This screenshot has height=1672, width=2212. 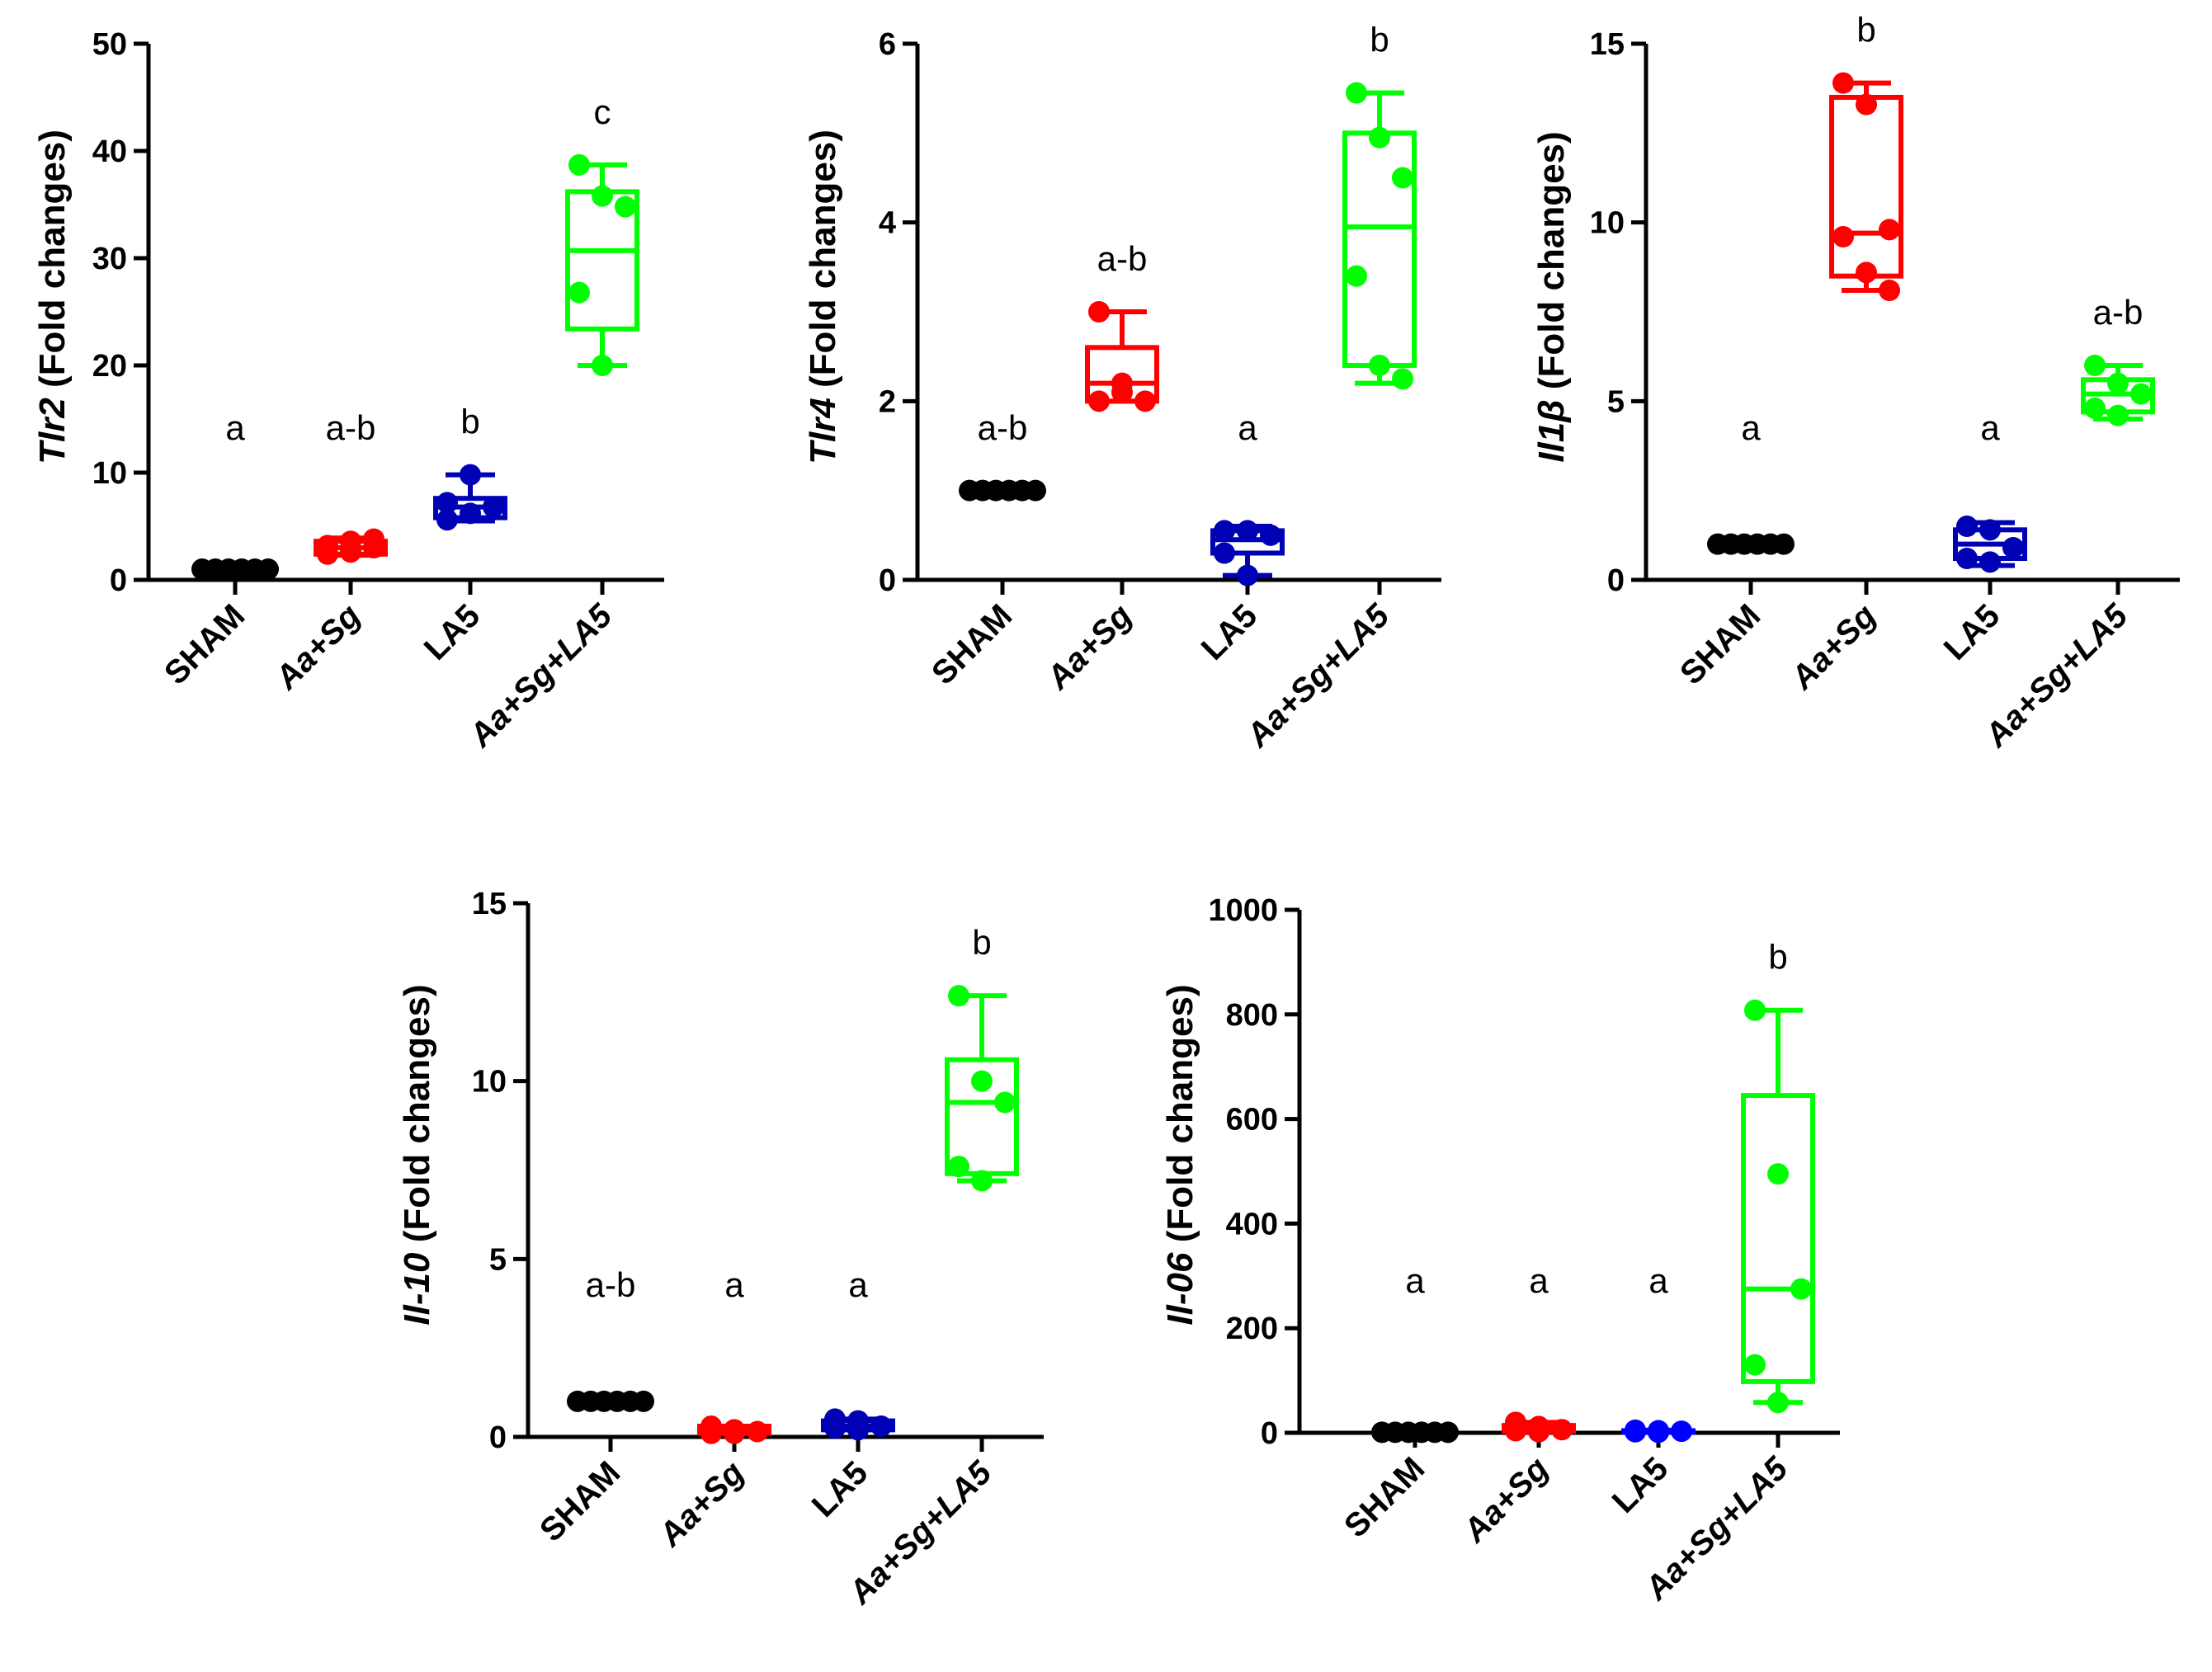 What do you see at coordinates (1180, 1154) in the screenshot?
I see `y-axis-label: Il-06 (Fold changes)` at bounding box center [1180, 1154].